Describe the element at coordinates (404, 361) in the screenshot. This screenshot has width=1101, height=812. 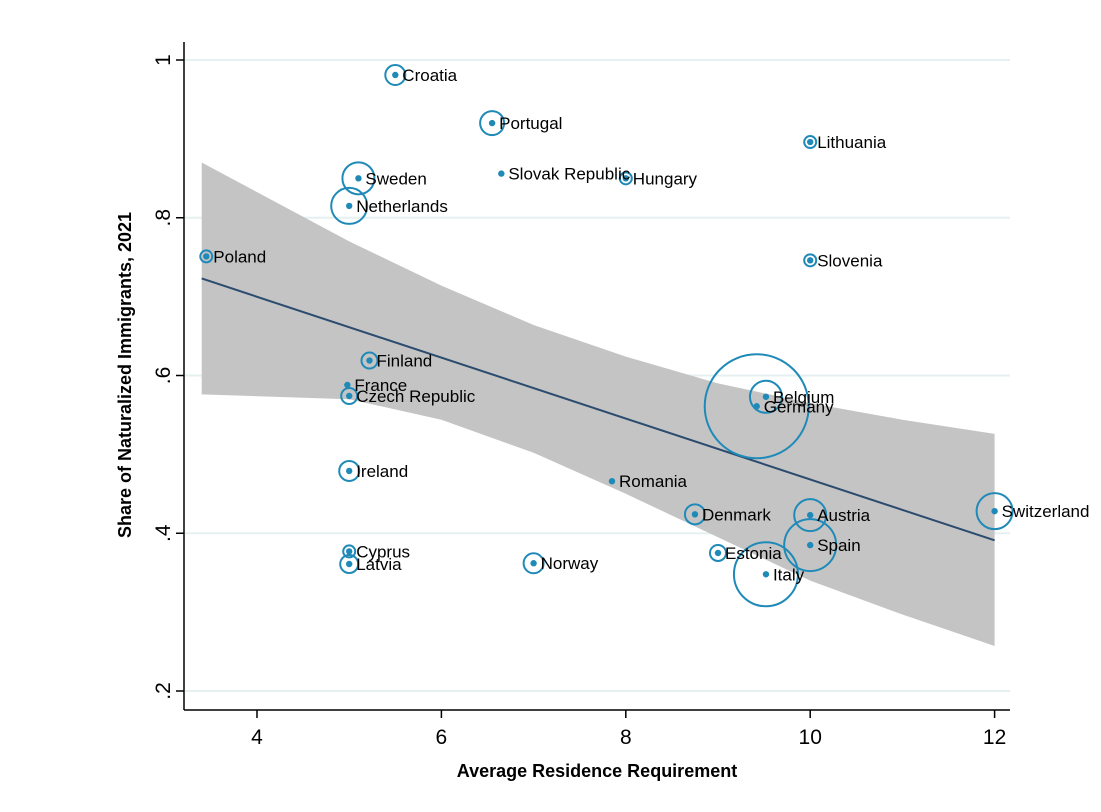
I see `point-label-finland: Finland` at that location.